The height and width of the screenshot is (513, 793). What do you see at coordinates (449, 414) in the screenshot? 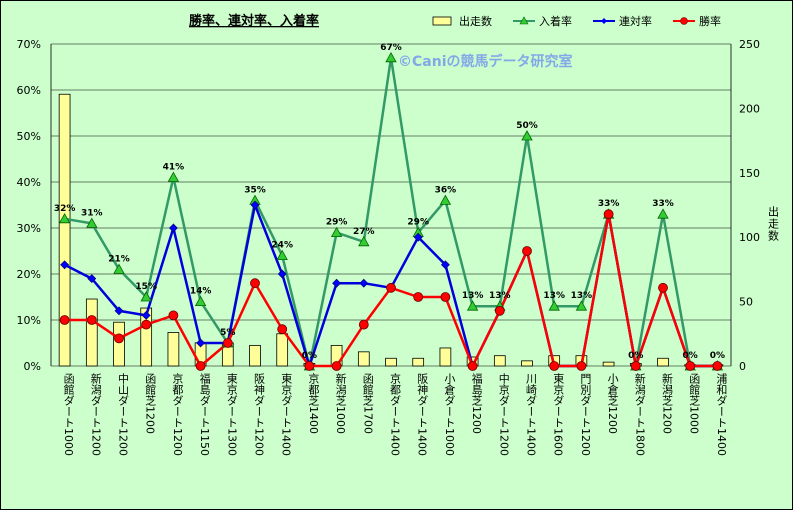
I see `x-tick-label: 小倉ダート1000` at bounding box center [449, 414].